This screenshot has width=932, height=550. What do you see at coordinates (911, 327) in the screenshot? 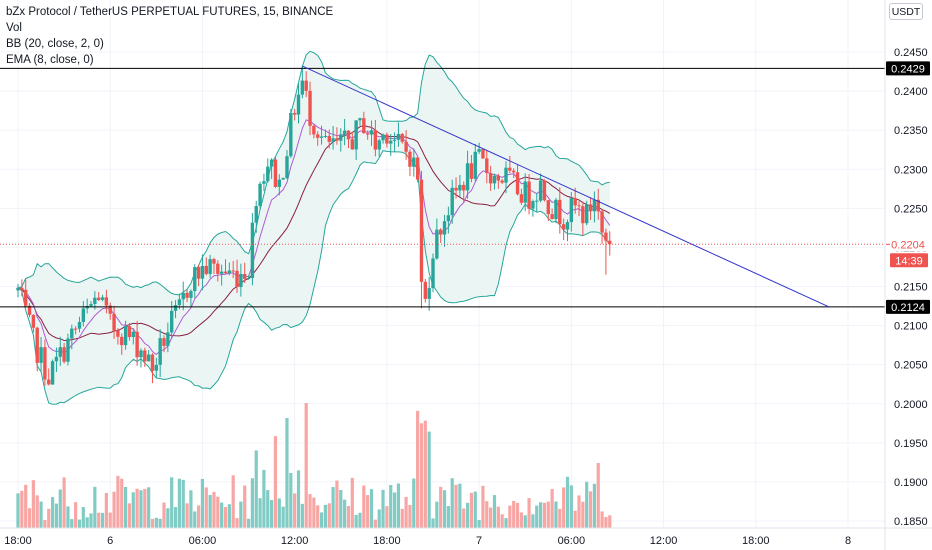
I see `price-tick-label: 0.2100` at bounding box center [911, 327].